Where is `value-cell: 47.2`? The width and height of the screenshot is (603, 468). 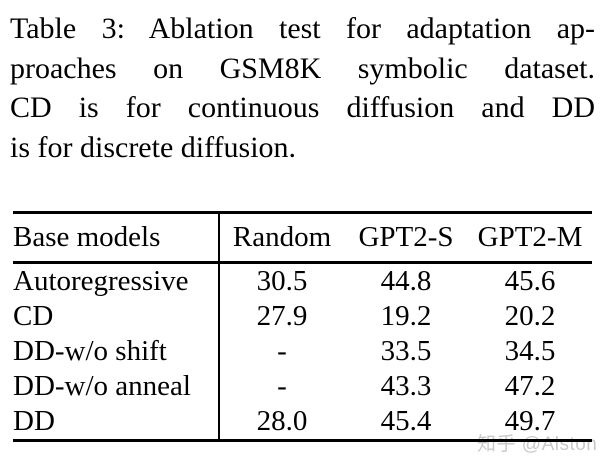
value-cell: 47.2 is located at coordinates (530, 386).